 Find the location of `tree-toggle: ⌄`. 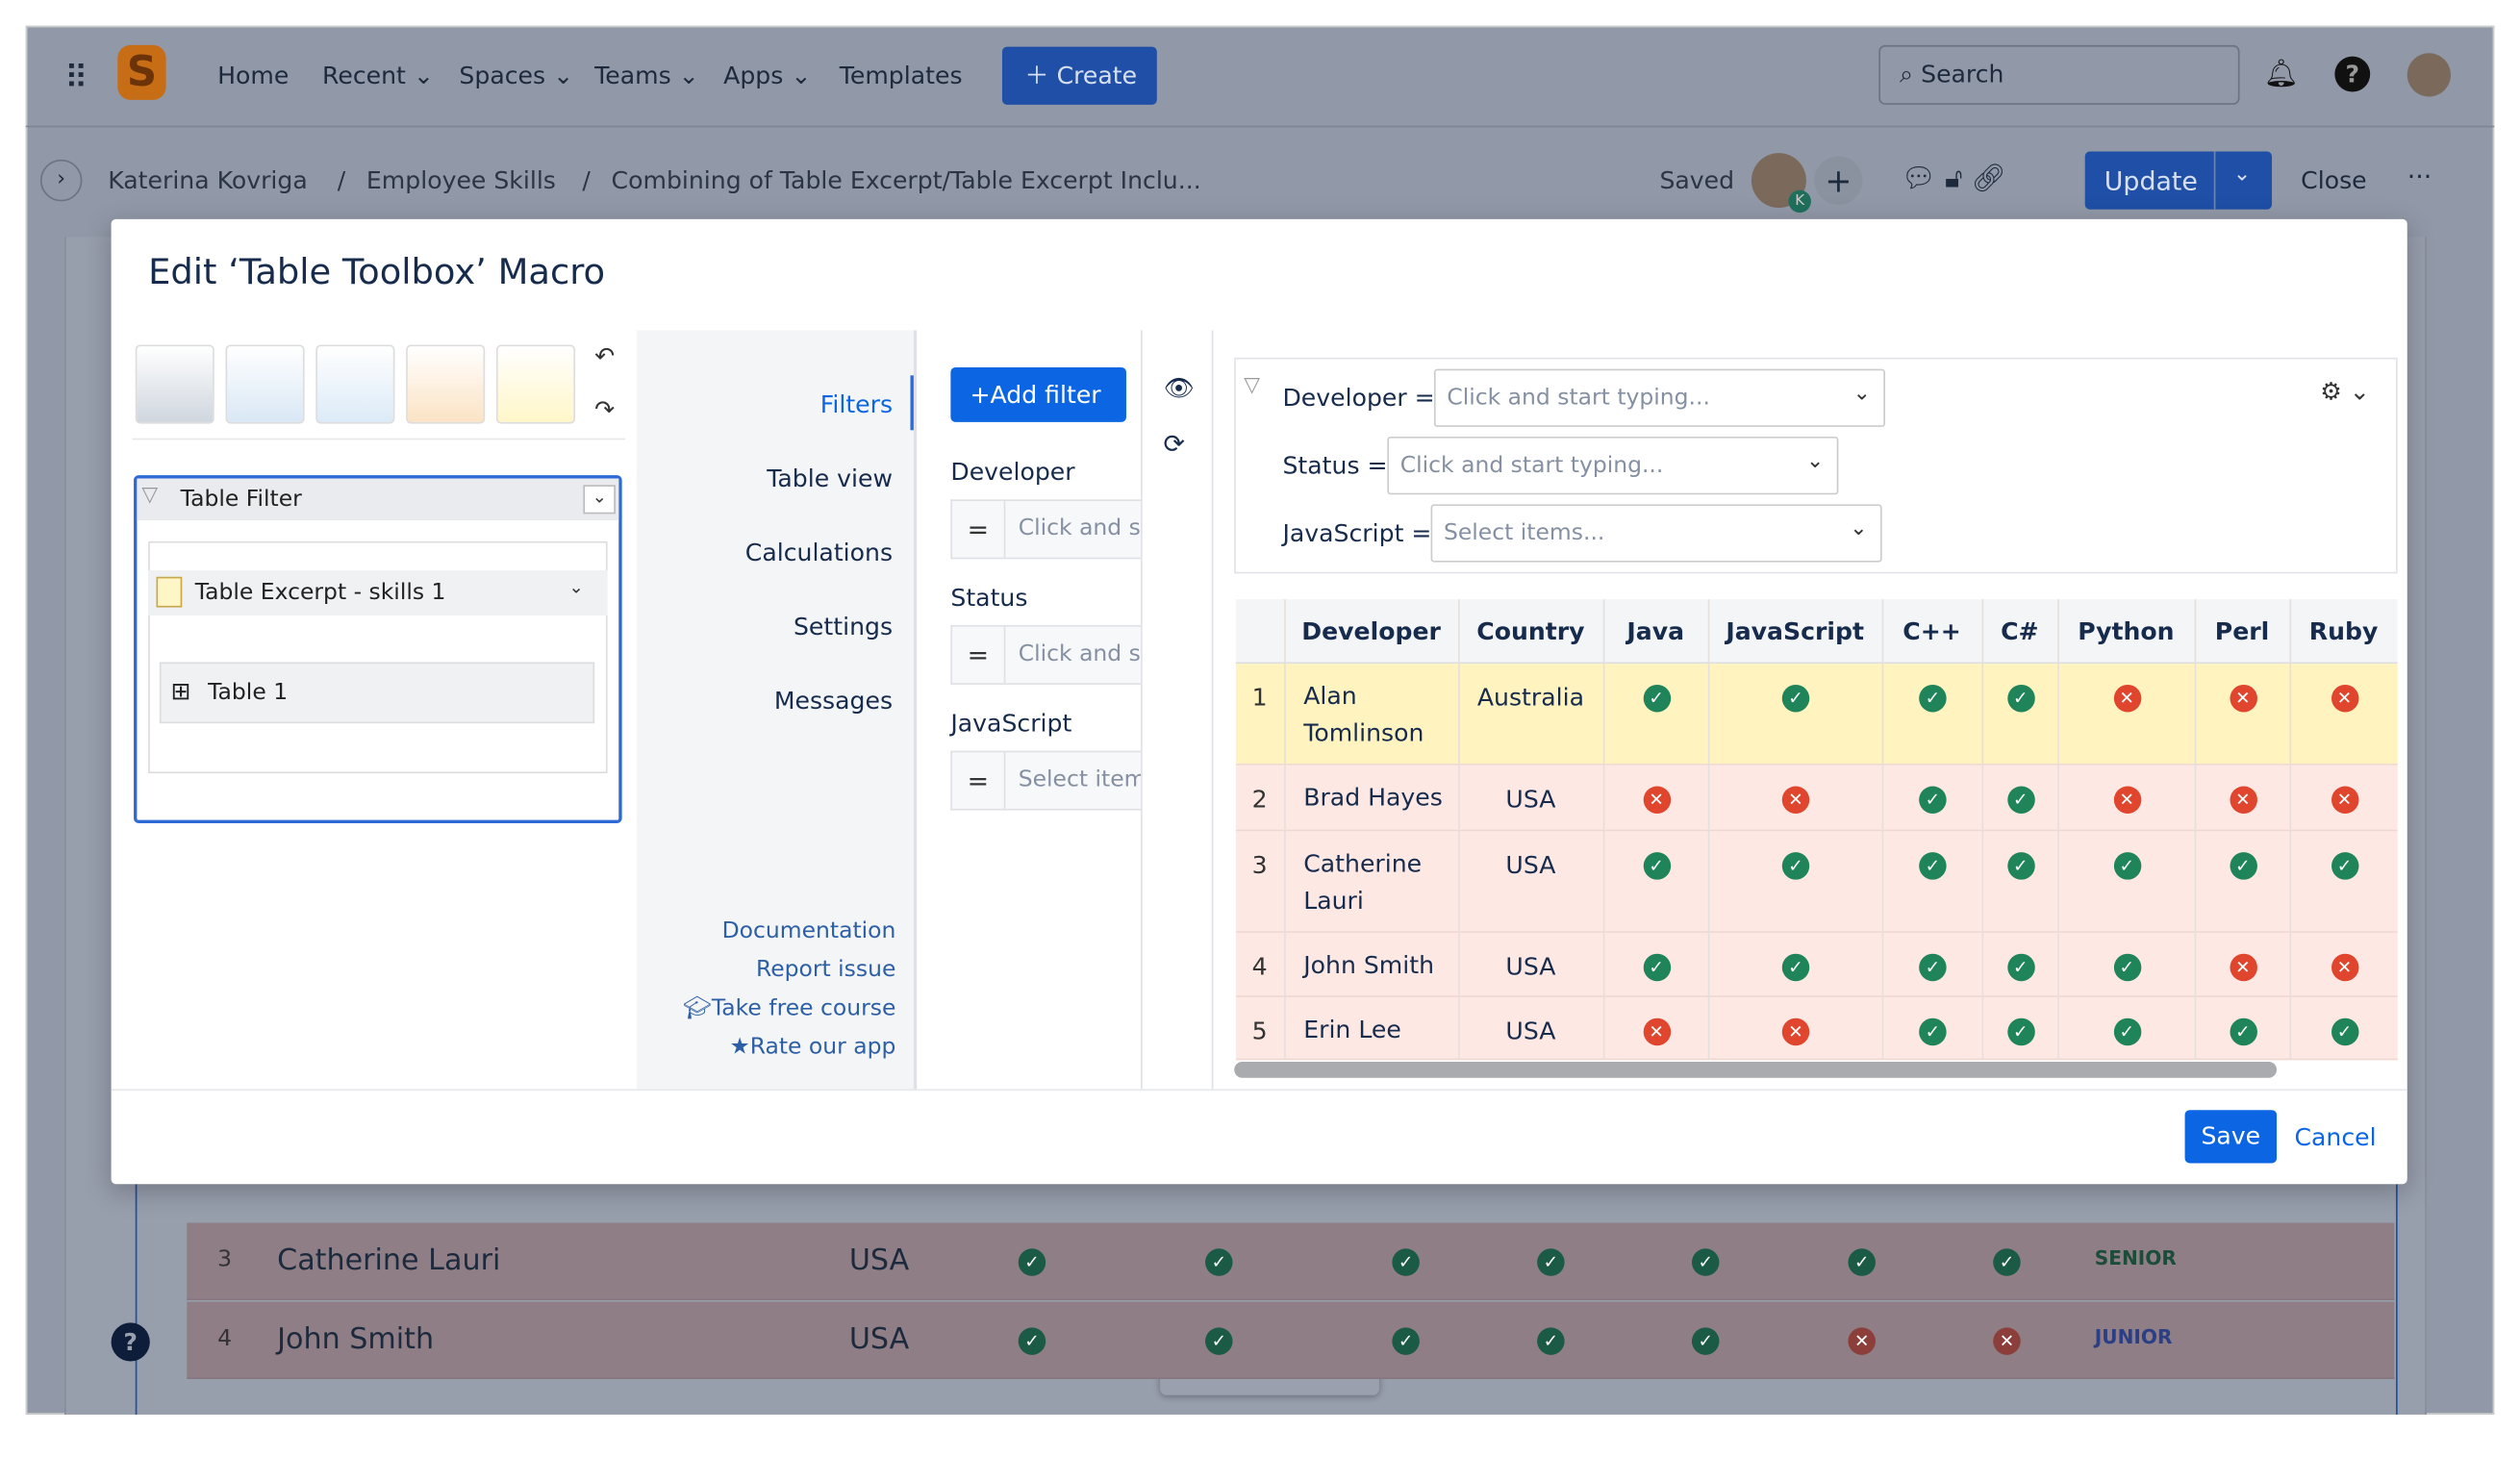

tree-toggle: ⌄ is located at coordinates (600, 499).